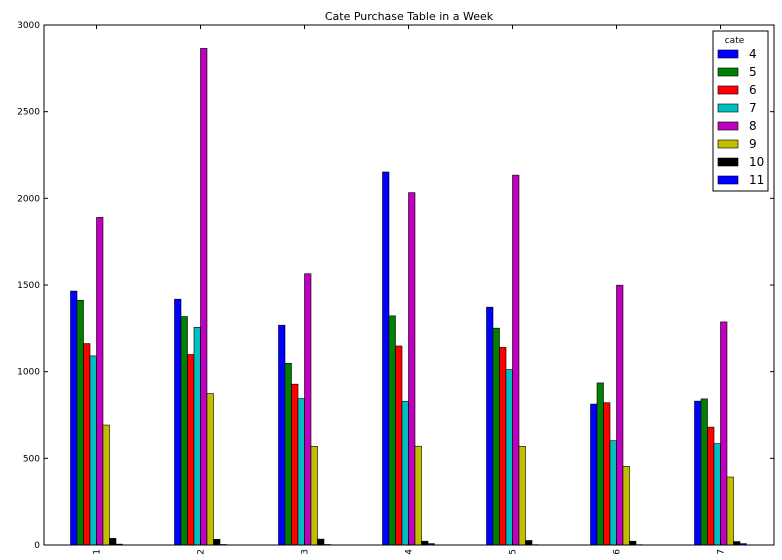  What do you see at coordinates (410, 552) in the screenshot?
I see `x-tick-label: 4` at bounding box center [410, 552].